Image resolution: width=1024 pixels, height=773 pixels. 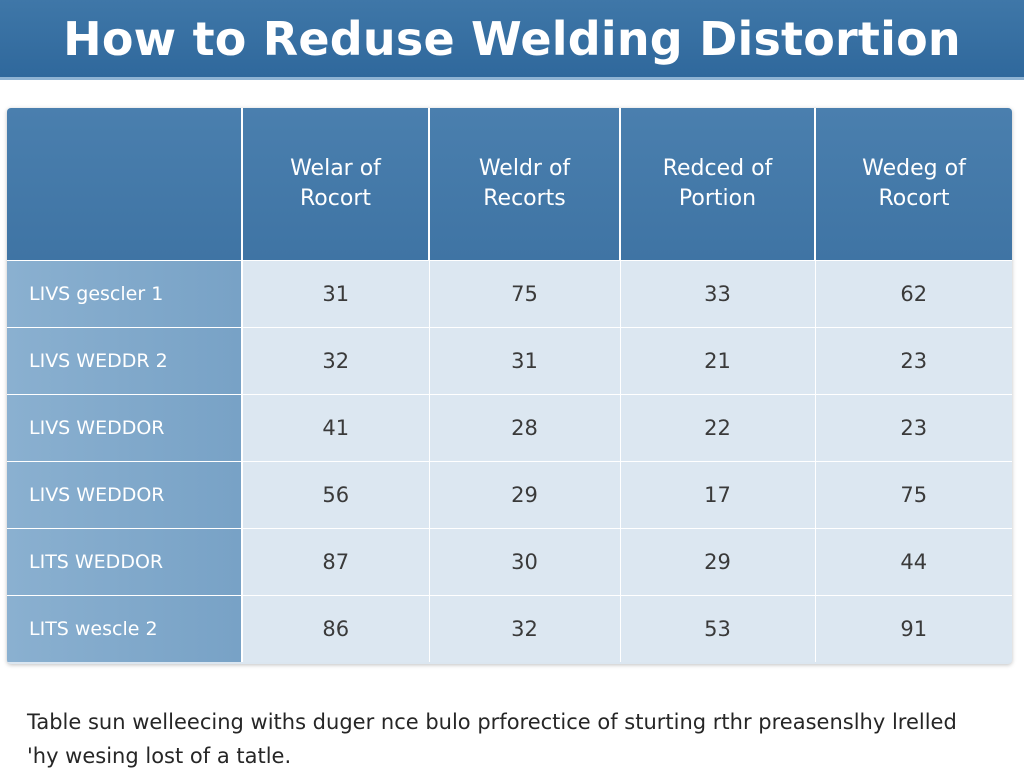 I want to click on table-cell: 62, so click(x=913, y=293).